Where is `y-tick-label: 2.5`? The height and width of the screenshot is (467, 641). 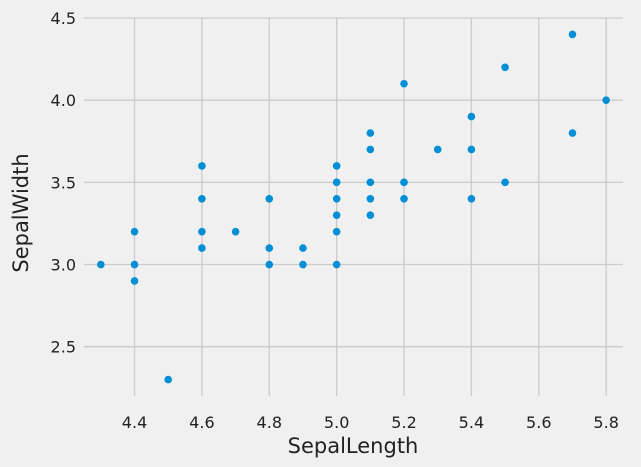
y-tick-label: 2.5 is located at coordinates (63, 347).